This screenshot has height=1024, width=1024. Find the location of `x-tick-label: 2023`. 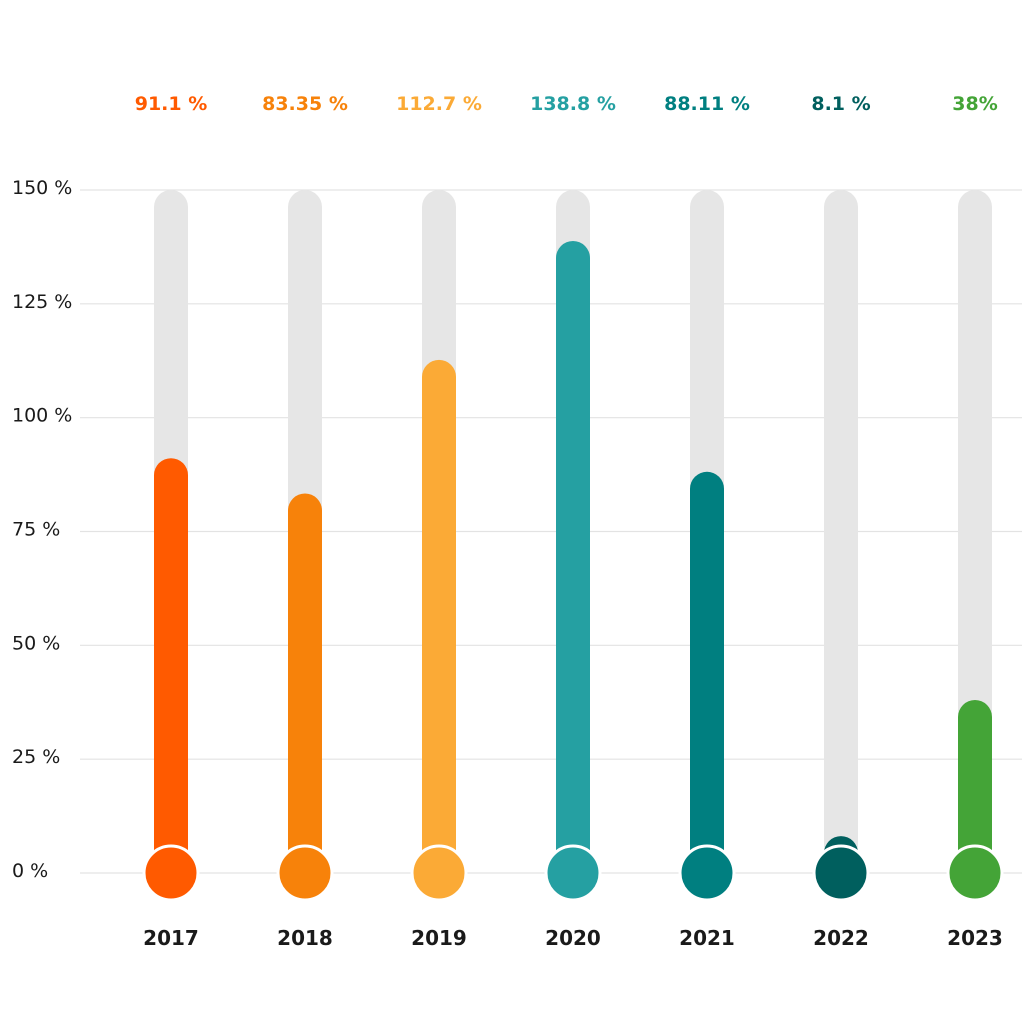

x-tick-label: 2023 is located at coordinates (975, 938).